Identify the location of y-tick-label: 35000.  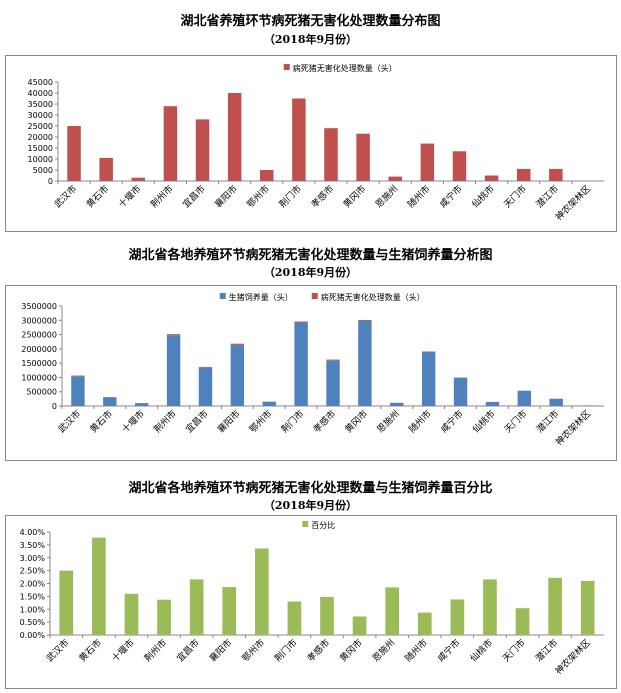
(40, 104).